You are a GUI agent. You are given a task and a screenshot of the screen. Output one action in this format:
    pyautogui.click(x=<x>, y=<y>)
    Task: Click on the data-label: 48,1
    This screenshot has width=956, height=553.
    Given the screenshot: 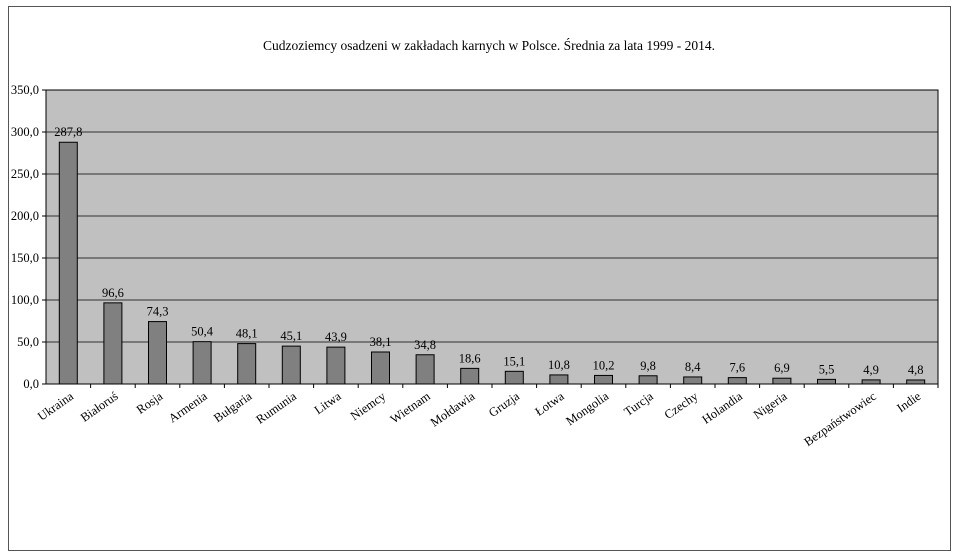 What is the action you would take?
    pyautogui.click(x=247, y=334)
    